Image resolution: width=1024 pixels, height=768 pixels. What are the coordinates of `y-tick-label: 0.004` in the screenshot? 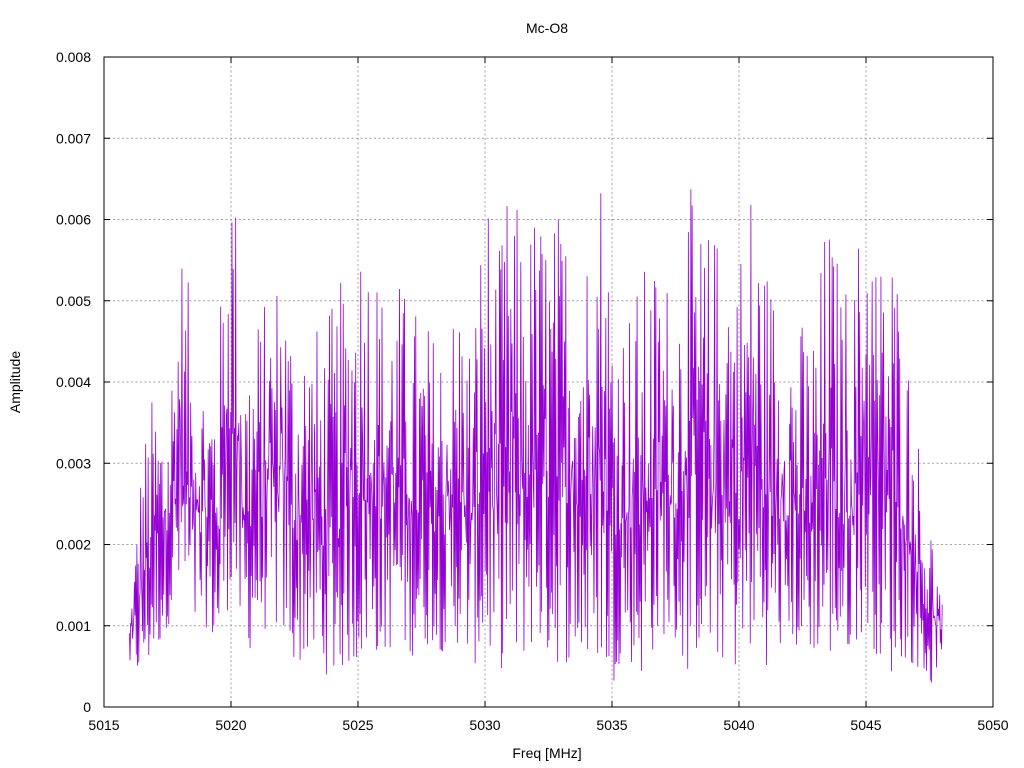 It's located at (73, 382).